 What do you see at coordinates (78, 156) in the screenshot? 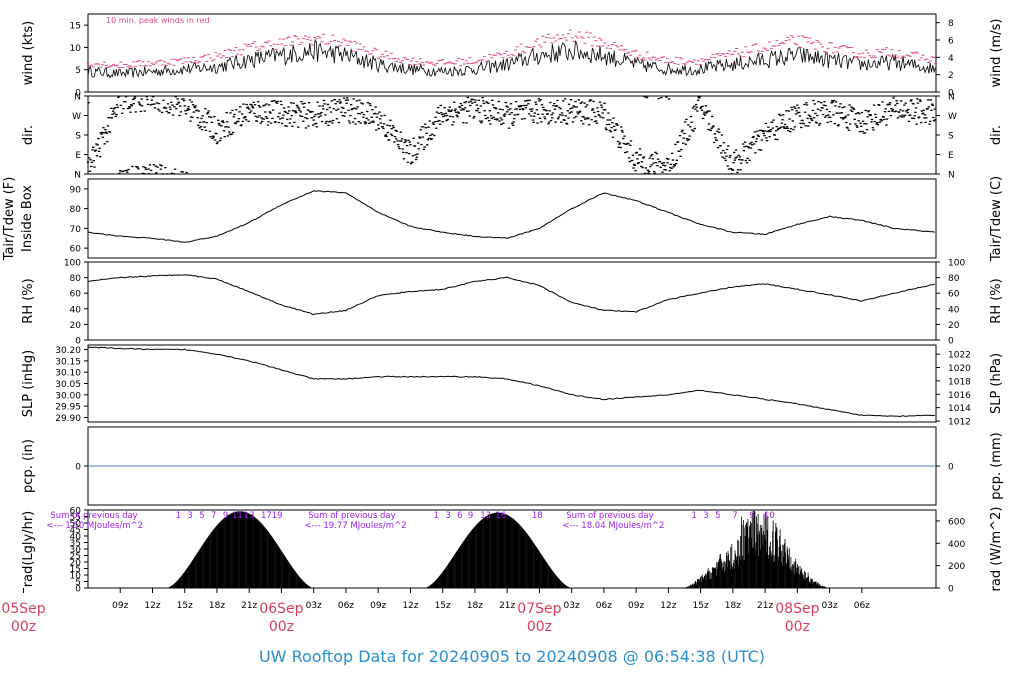
I see `y-tick-label-left: E` at bounding box center [78, 156].